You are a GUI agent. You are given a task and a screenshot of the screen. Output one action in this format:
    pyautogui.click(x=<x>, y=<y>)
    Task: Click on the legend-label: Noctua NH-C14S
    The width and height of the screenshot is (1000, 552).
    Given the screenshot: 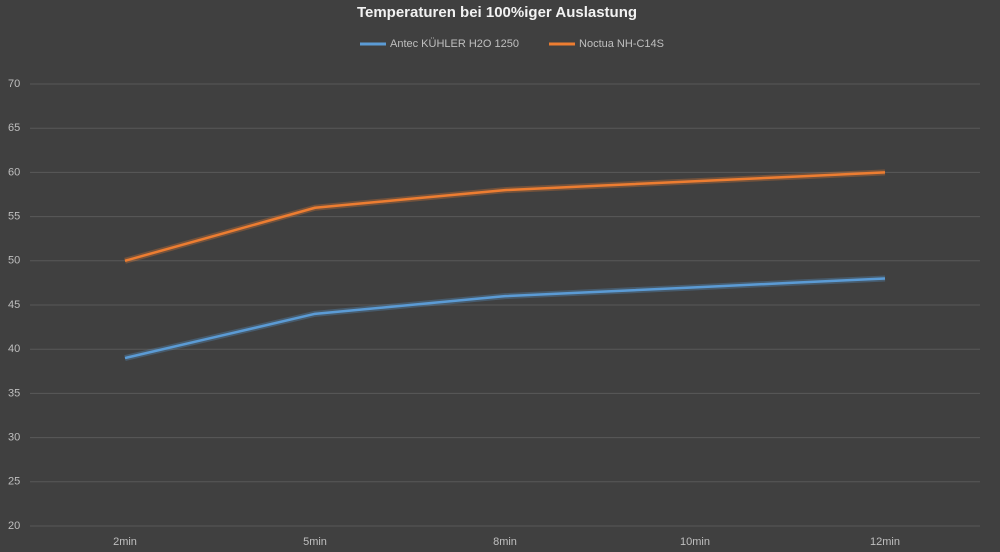 What is the action you would take?
    pyautogui.click(x=621, y=44)
    